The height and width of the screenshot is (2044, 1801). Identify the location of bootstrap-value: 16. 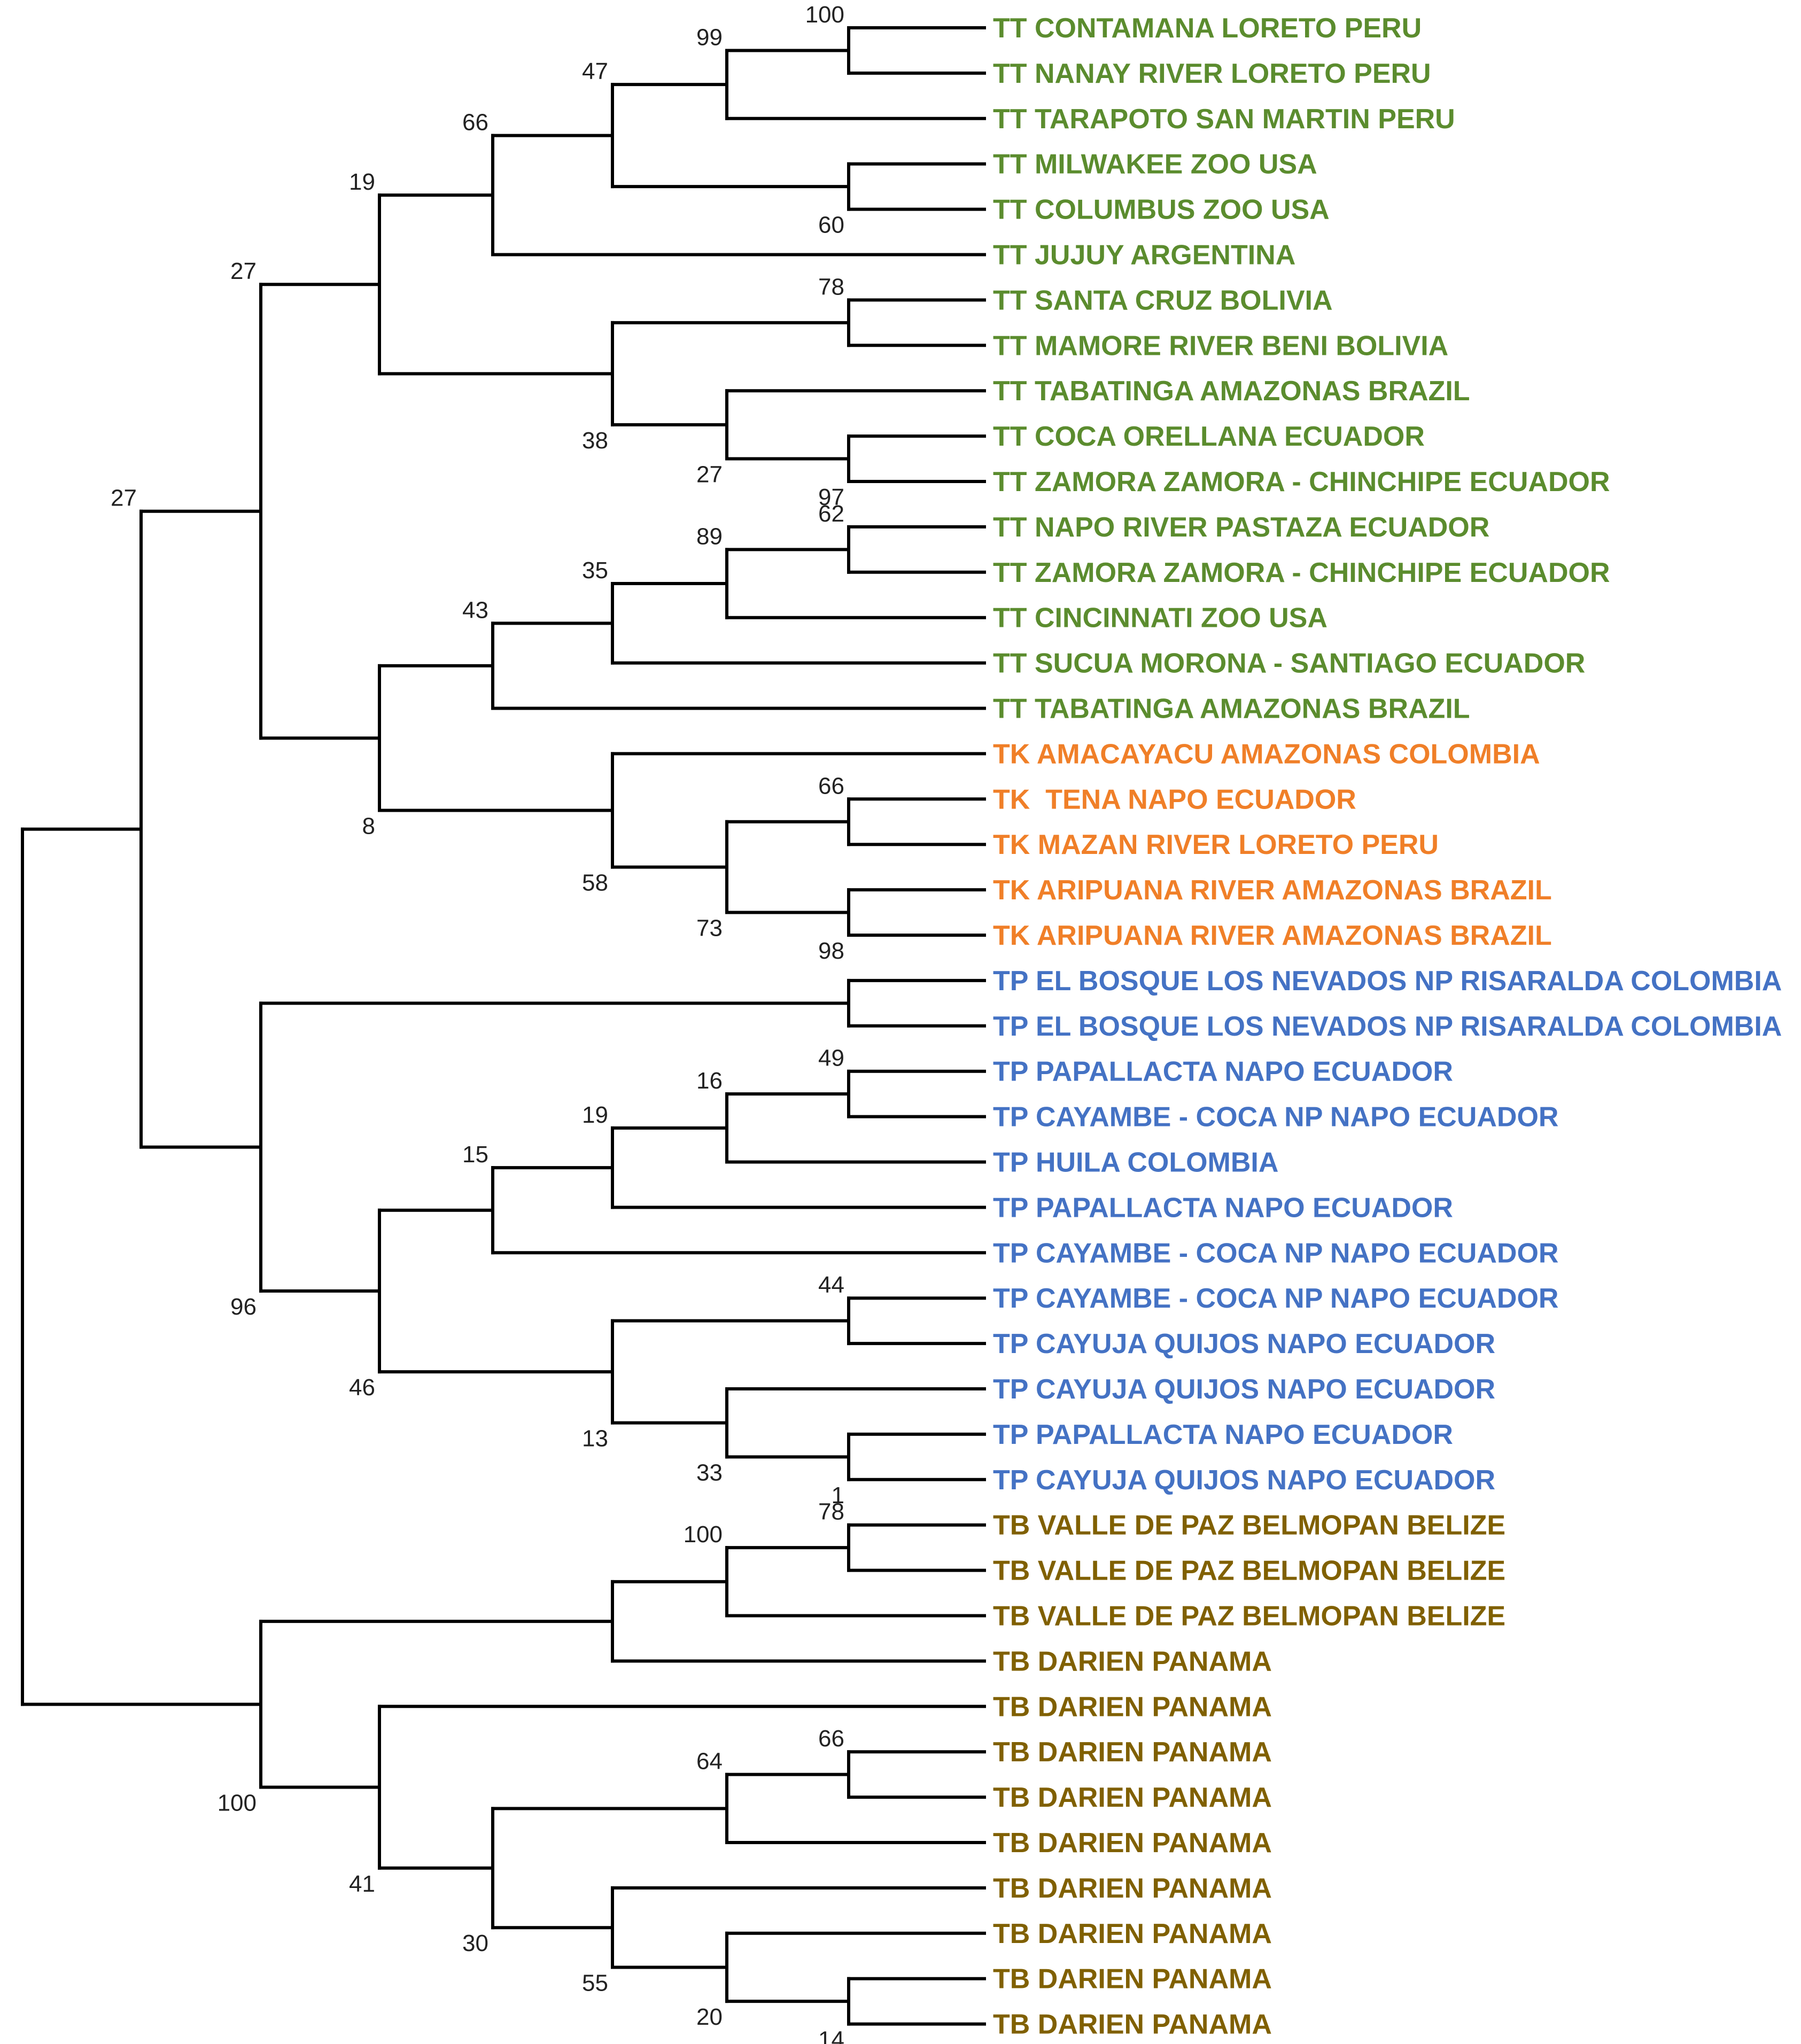
(709, 1081).